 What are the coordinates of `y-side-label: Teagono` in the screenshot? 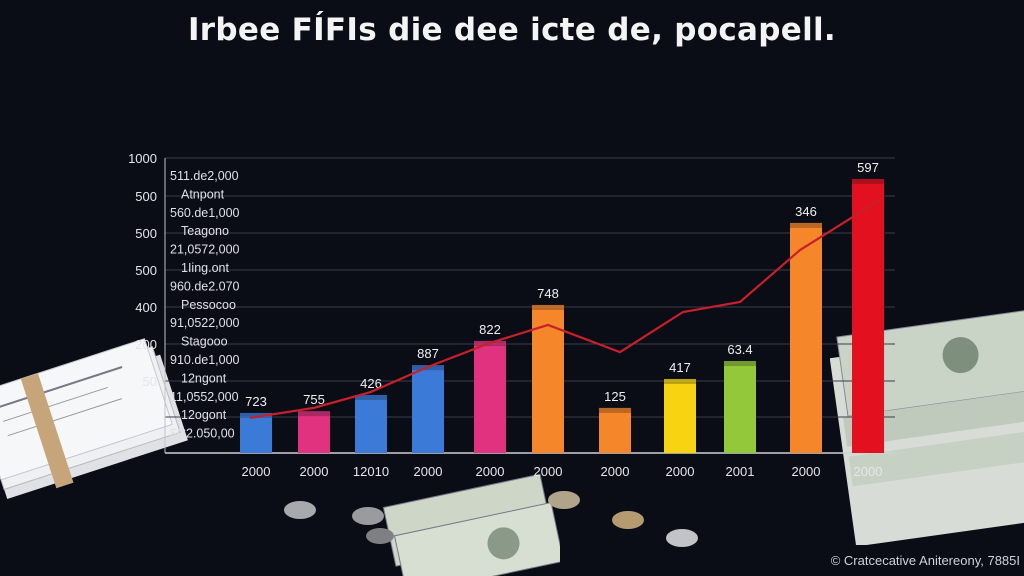 It's located at (205, 231).